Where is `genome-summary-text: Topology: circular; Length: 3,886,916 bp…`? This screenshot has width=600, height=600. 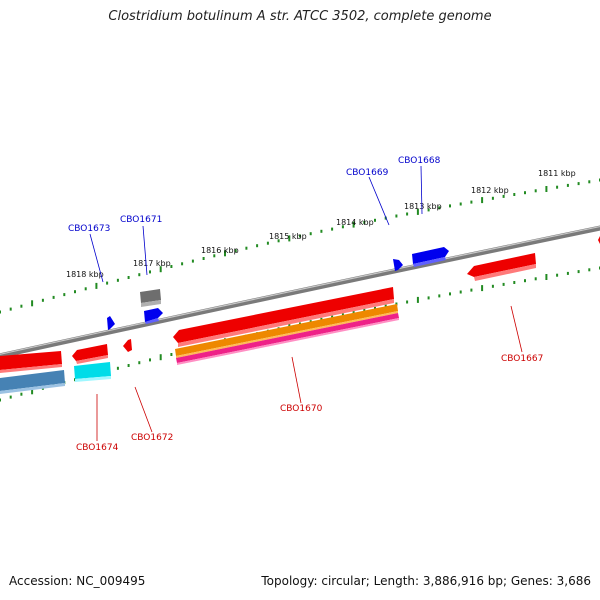
genome-summary-text: Topology: circular; Length: 3,886,916 bp… is located at coordinates (426, 581).